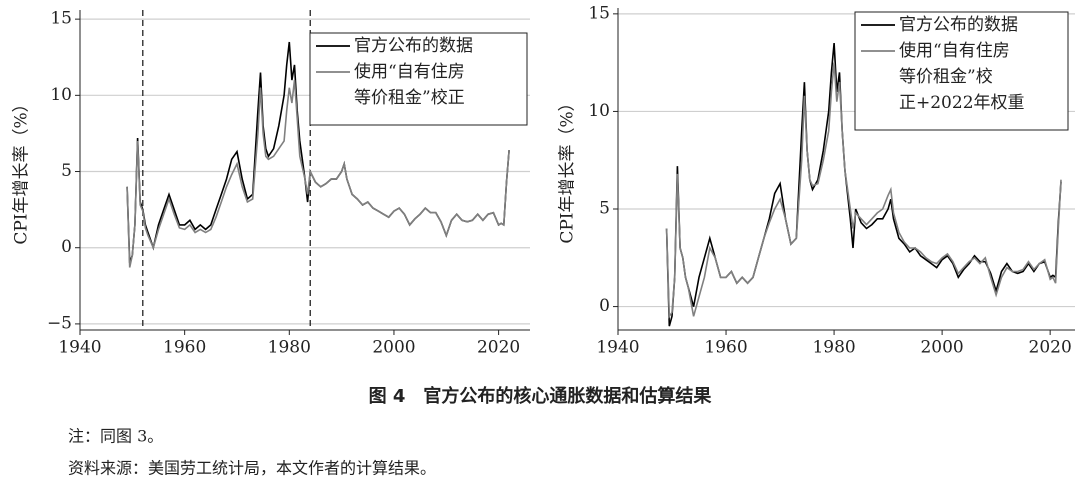 Image resolution: width=1080 pixels, height=497 pixels. I want to click on series-line, so click(318, 174).